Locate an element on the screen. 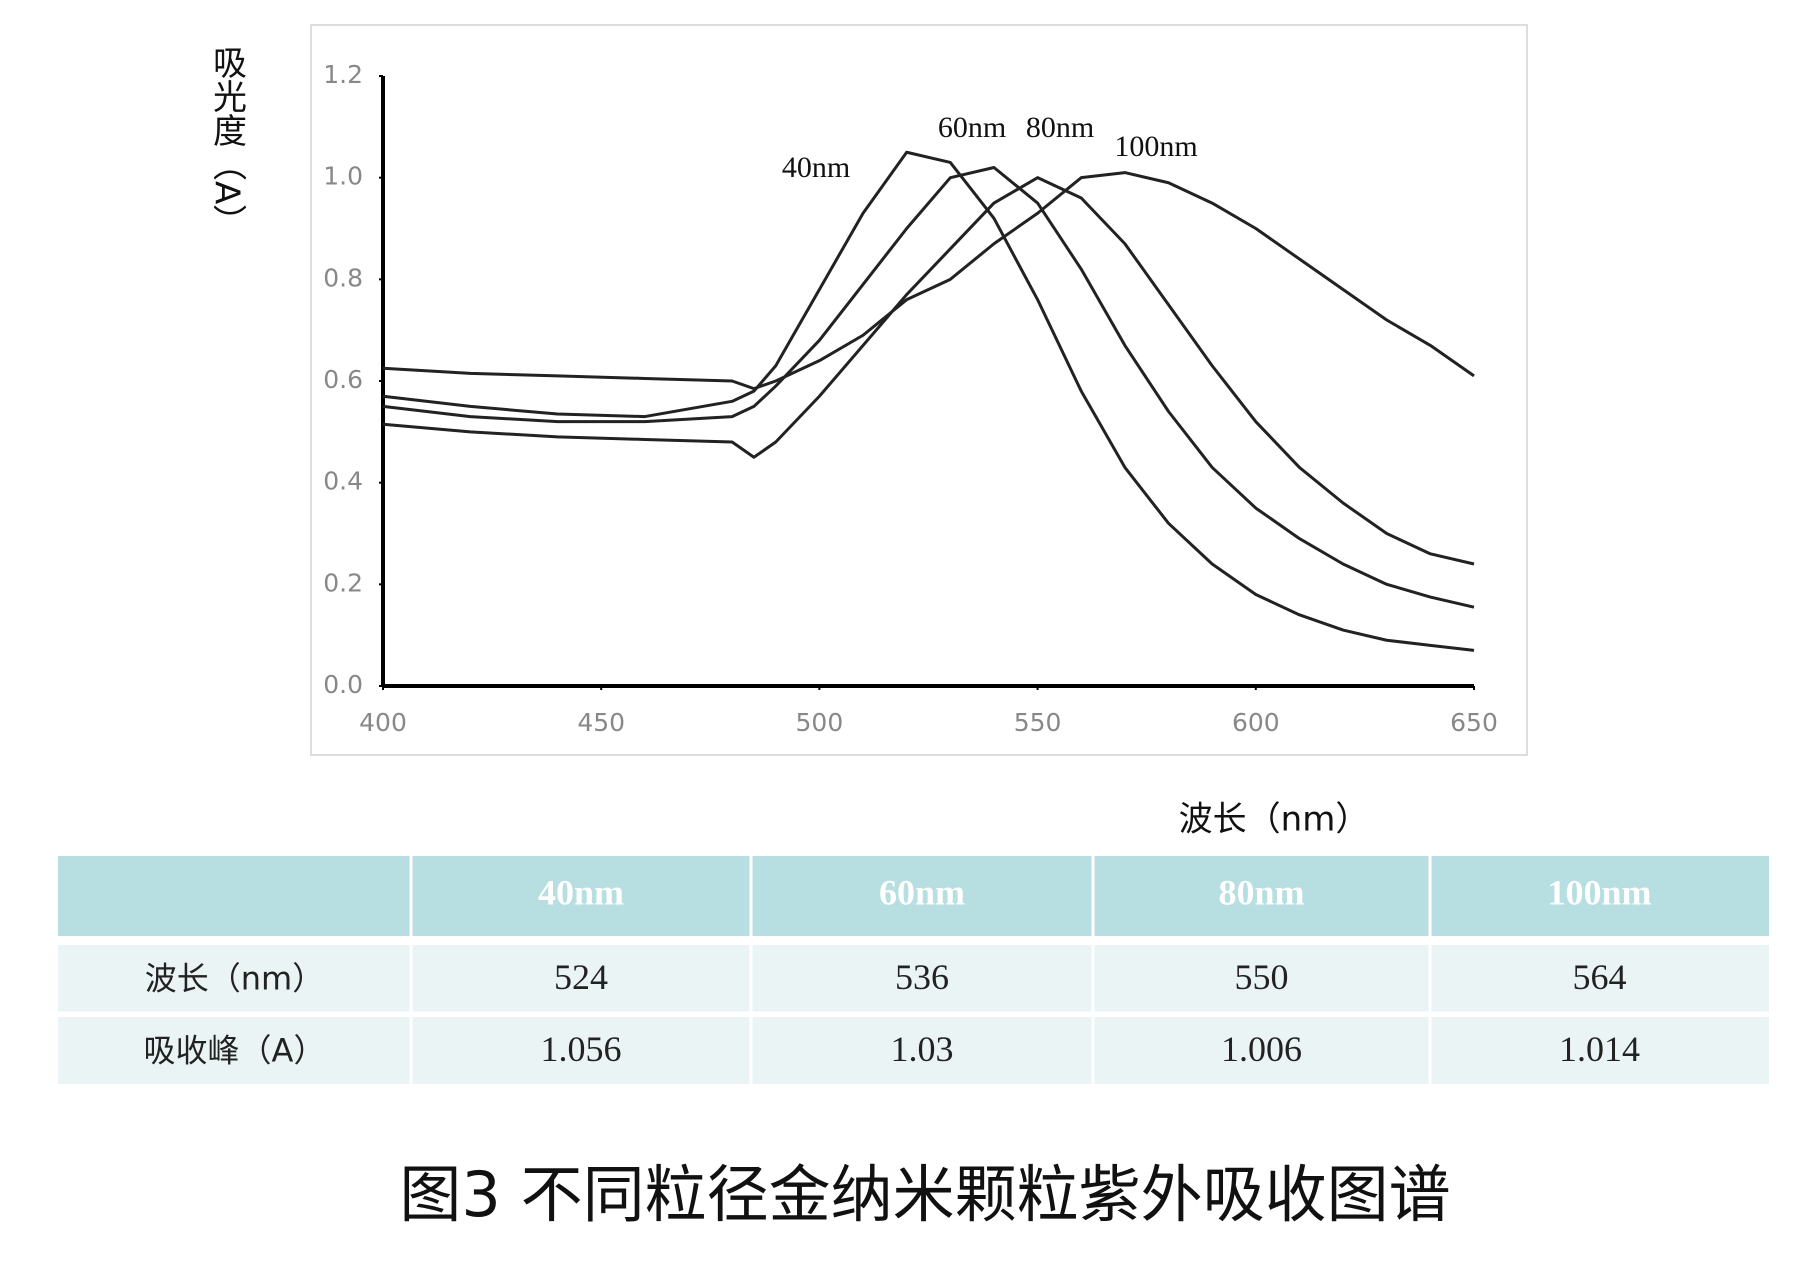 This screenshot has height=1279, width=1798. x-tick-label: 650 is located at coordinates (1474, 722).